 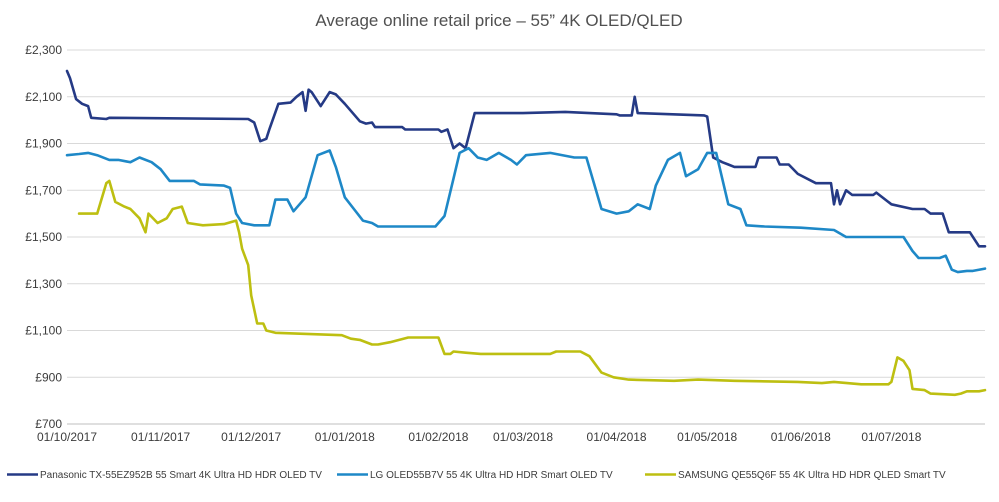 What do you see at coordinates (891, 437) in the screenshot?
I see `x-tick-label: 01/07/2018` at bounding box center [891, 437].